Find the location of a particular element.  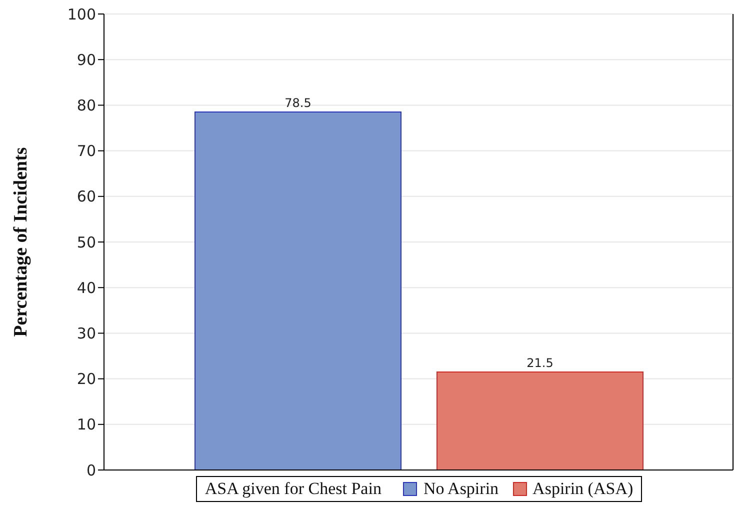

y-tick-label: 20 is located at coordinates (86, 379).